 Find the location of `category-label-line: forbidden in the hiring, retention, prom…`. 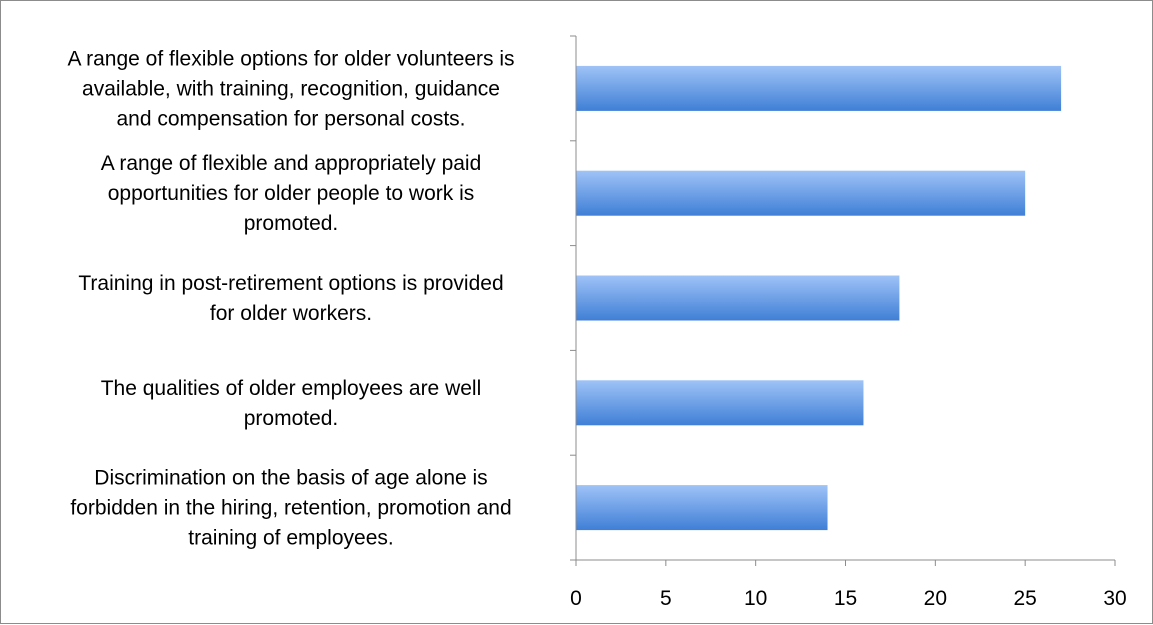

category-label-line: forbidden in the hiring, retention, prom… is located at coordinates (290, 508).